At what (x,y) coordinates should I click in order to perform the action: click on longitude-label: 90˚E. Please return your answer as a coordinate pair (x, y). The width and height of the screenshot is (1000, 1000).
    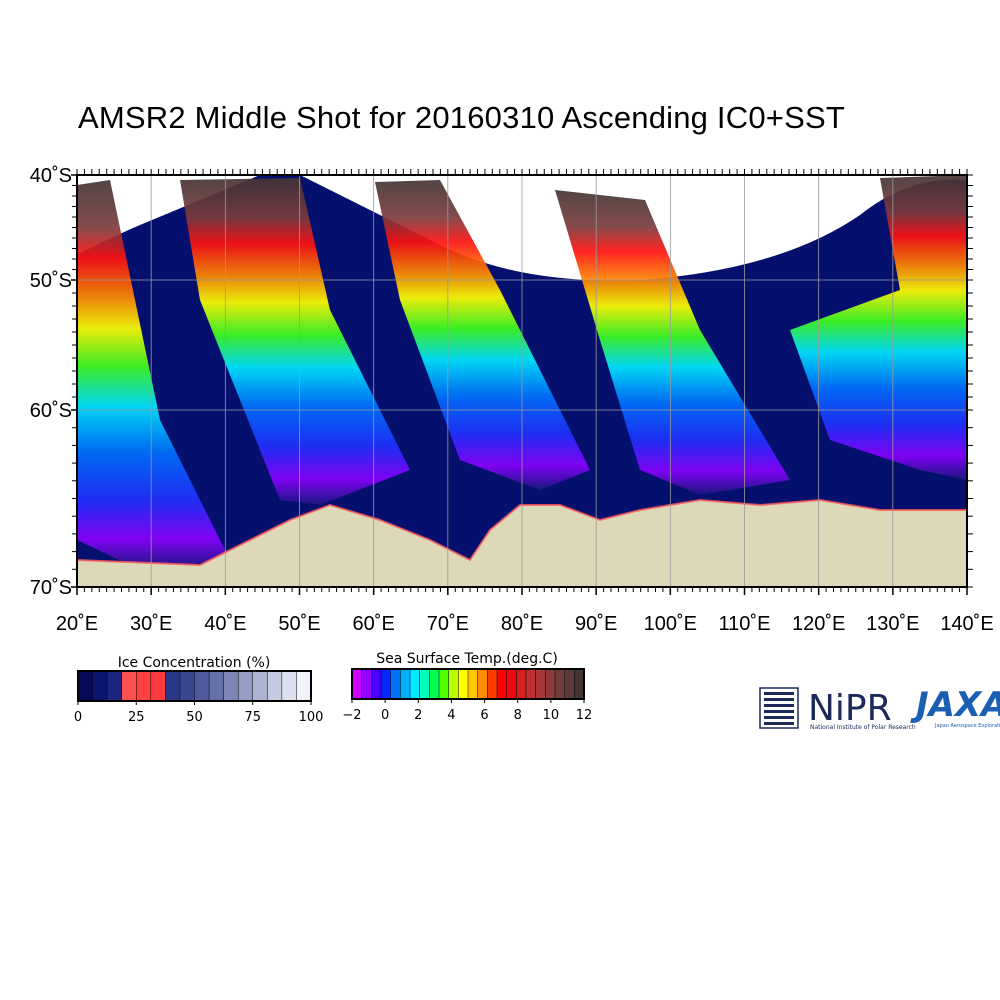
    Looking at the image, I should click on (596, 624).